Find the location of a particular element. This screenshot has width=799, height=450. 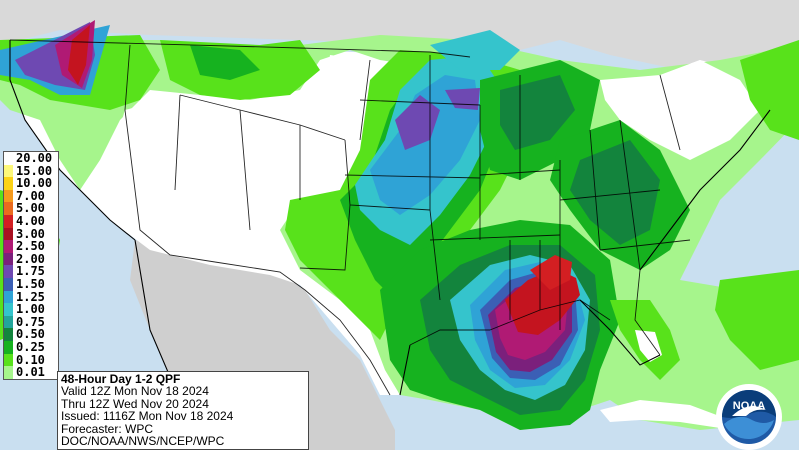

legend-label: 1.50 is located at coordinates (30, 284).